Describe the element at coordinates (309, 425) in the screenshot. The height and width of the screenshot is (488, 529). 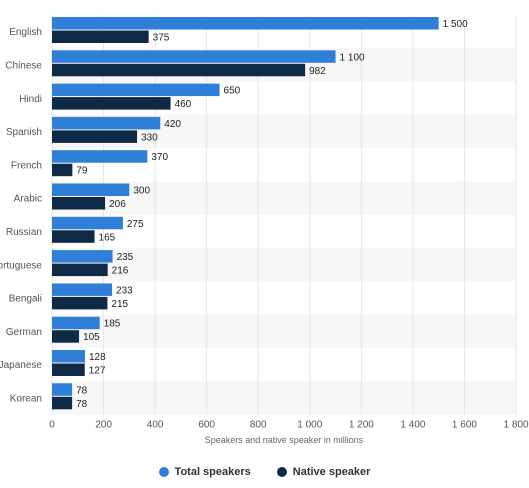
I see `x-tick-label: 1 000` at that location.